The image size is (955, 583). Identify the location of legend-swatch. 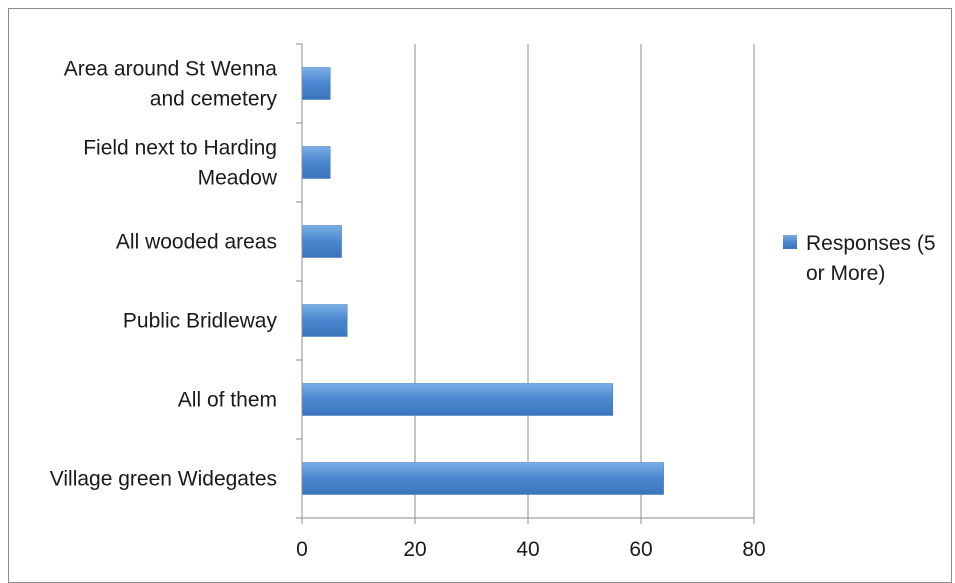
(790, 242).